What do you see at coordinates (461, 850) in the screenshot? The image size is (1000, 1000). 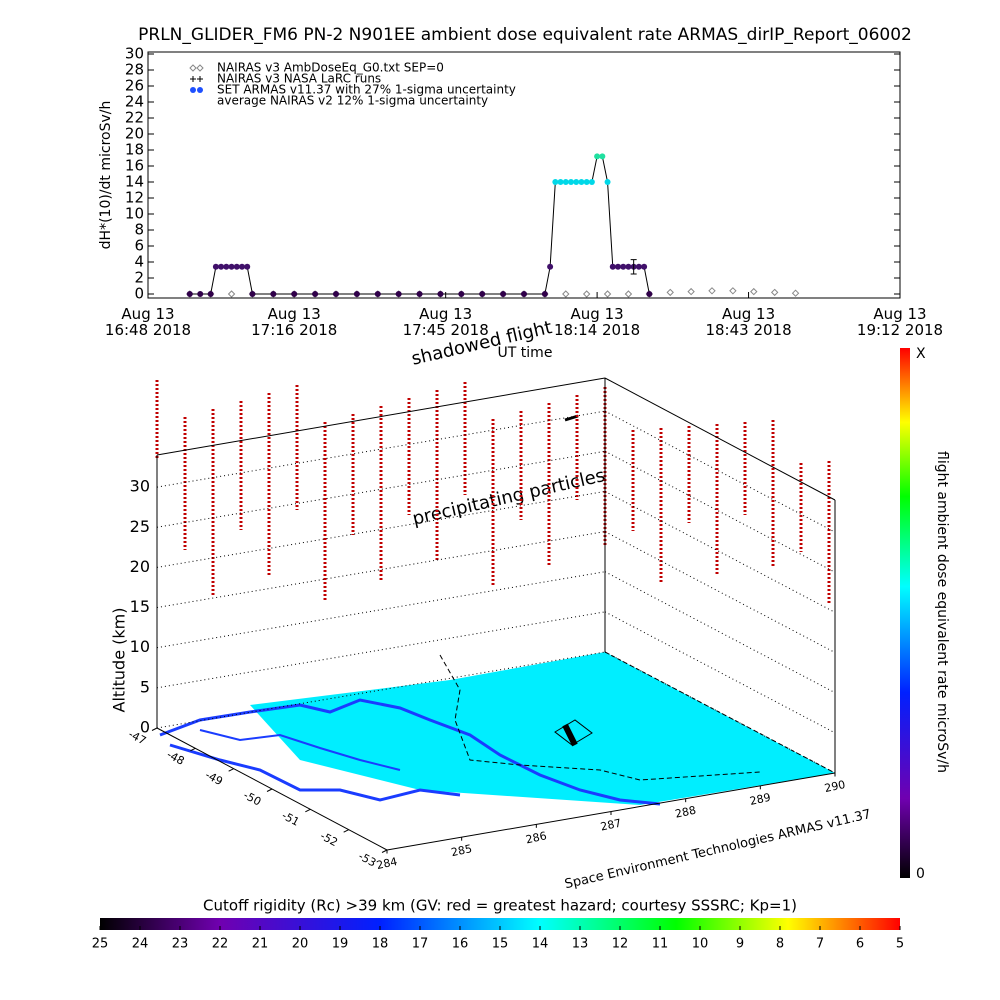 I see `tick-label: 285` at bounding box center [461, 850].